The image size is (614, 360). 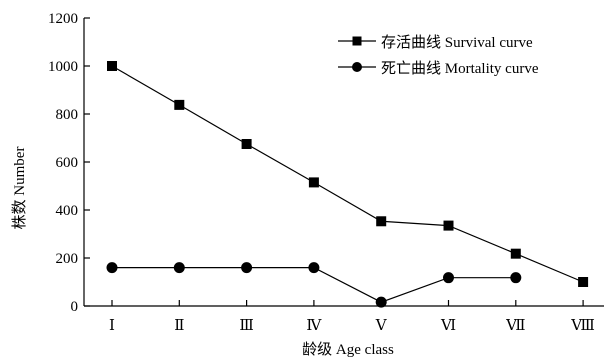 What do you see at coordinates (19, 188) in the screenshot?
I see `y-axis-label: 株数 Number` at bounding box center [19, 188].